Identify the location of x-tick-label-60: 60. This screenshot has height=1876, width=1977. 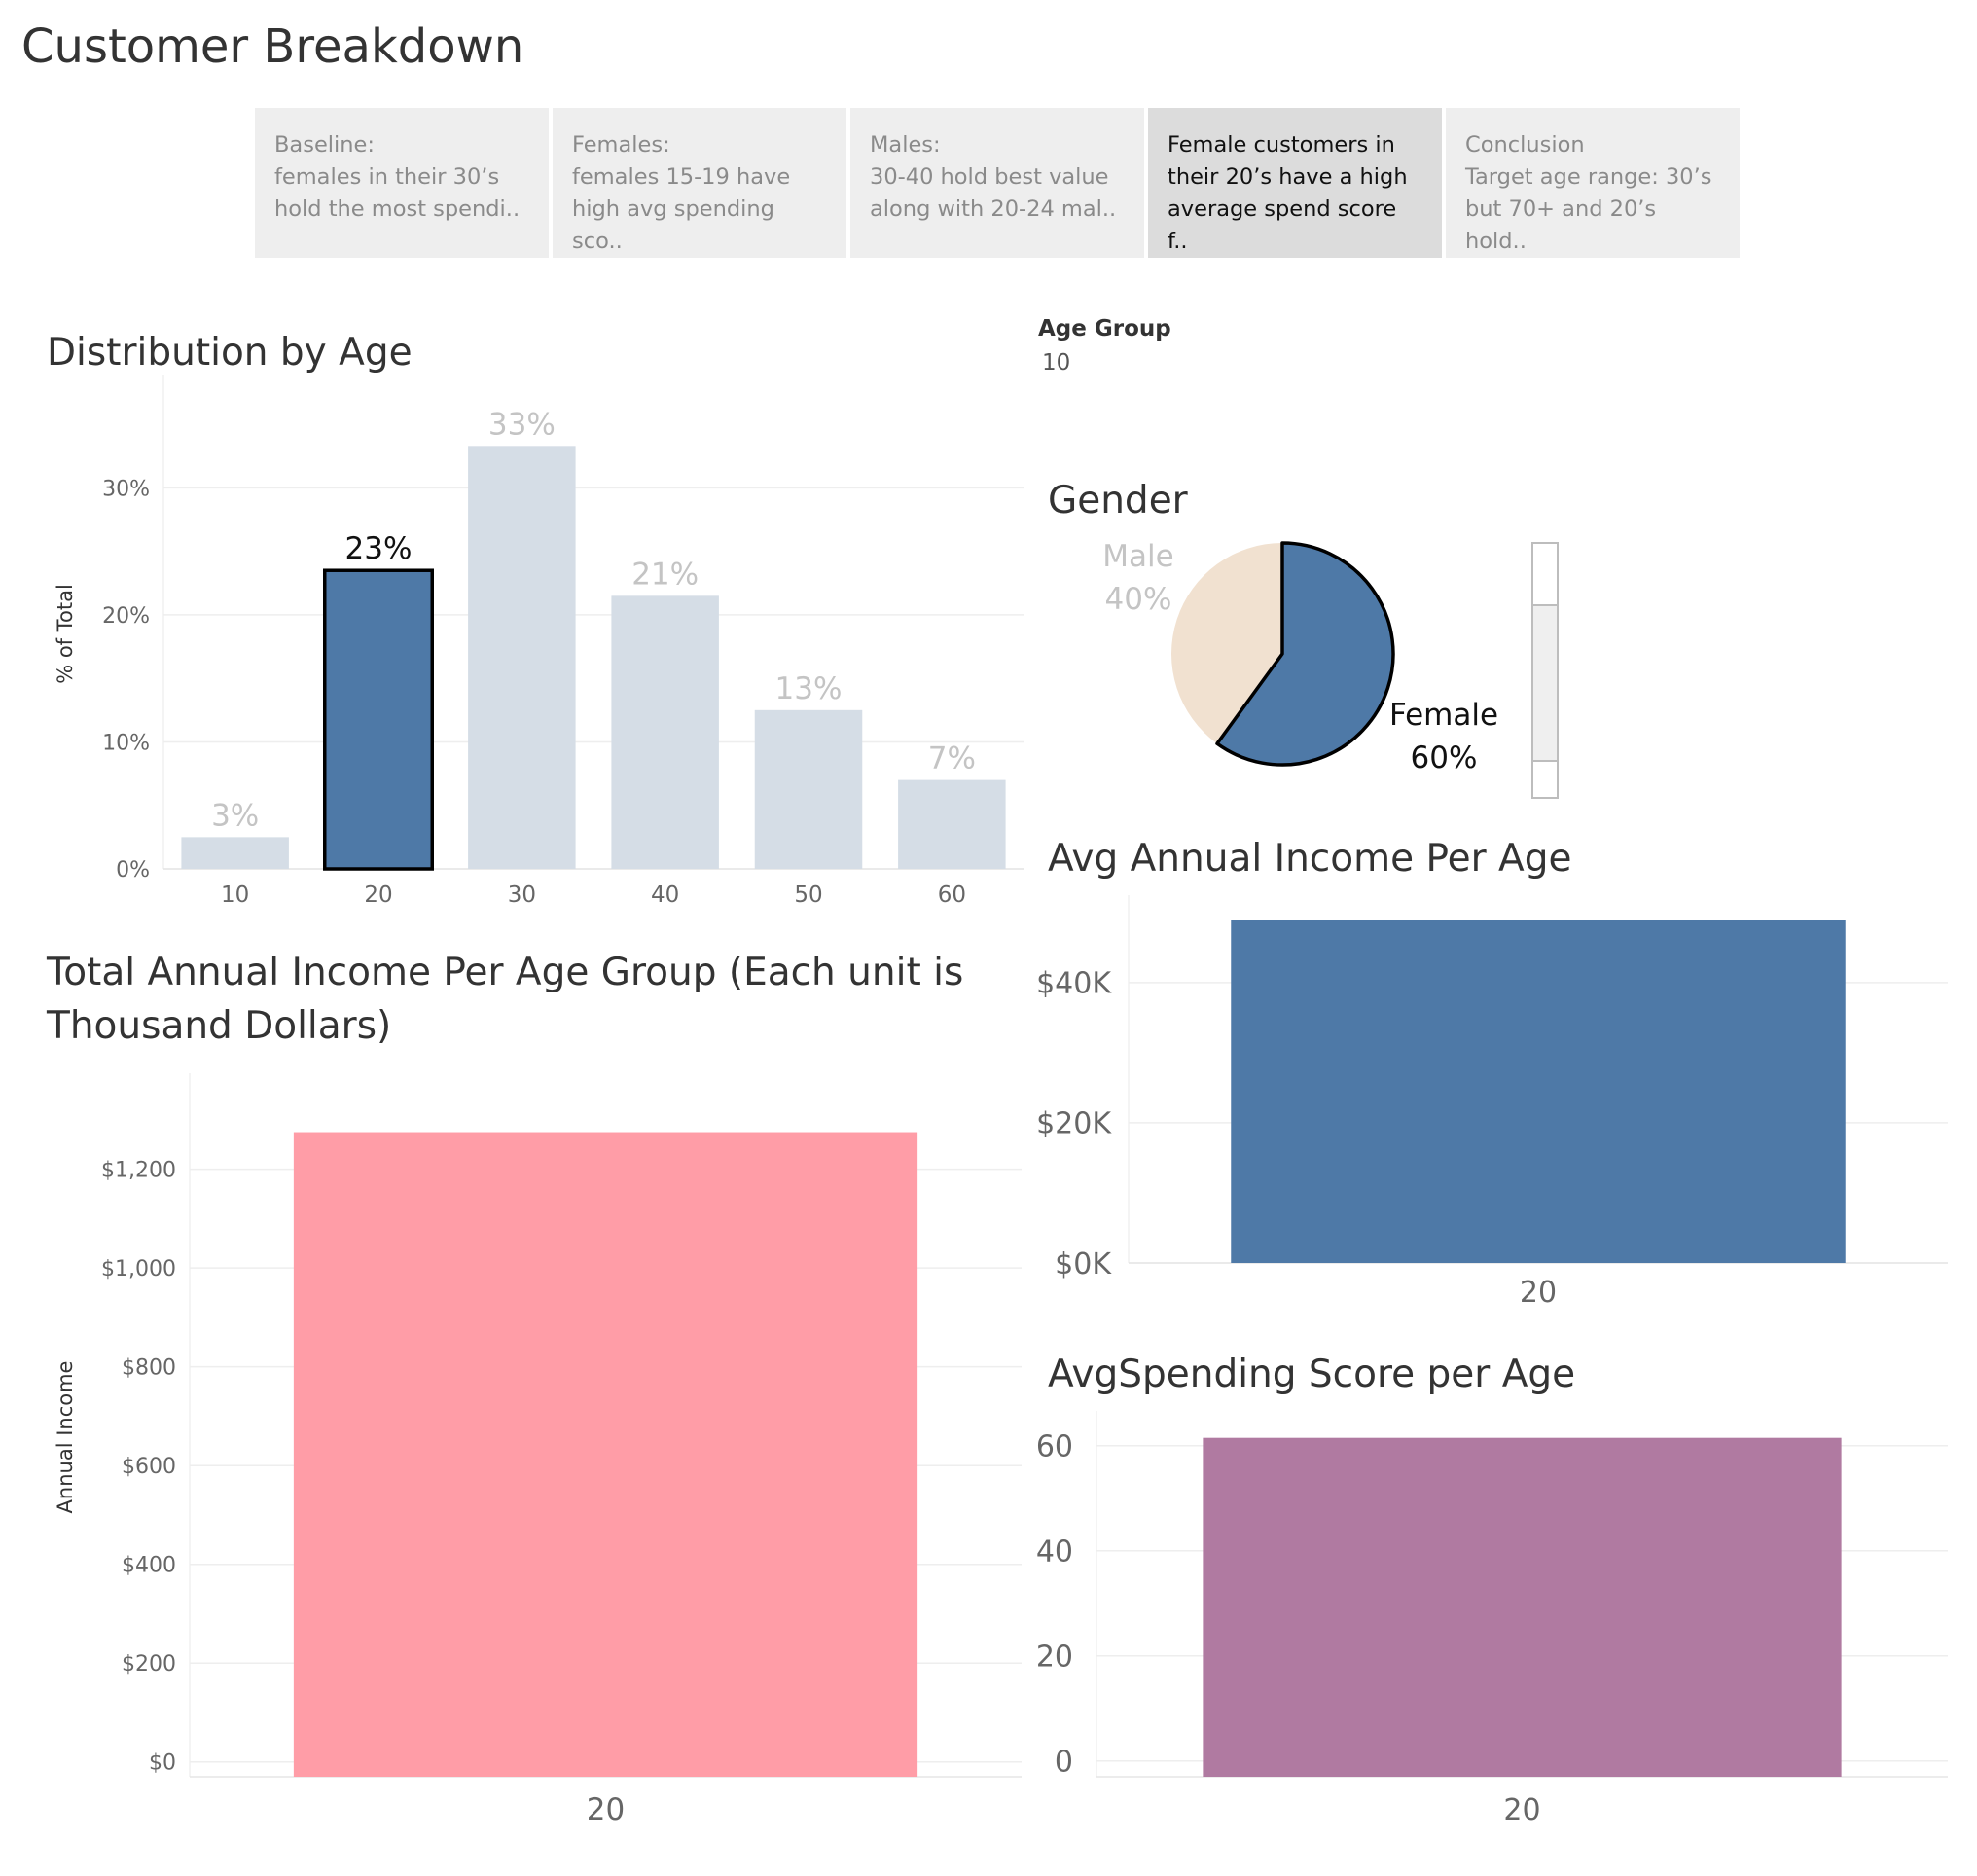
(952, 895).